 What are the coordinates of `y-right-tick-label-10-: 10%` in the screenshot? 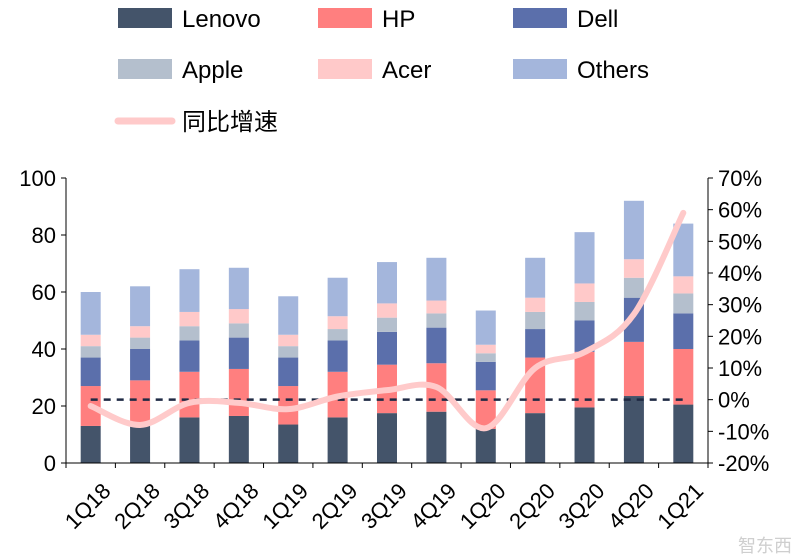 It's located at (740, 368).